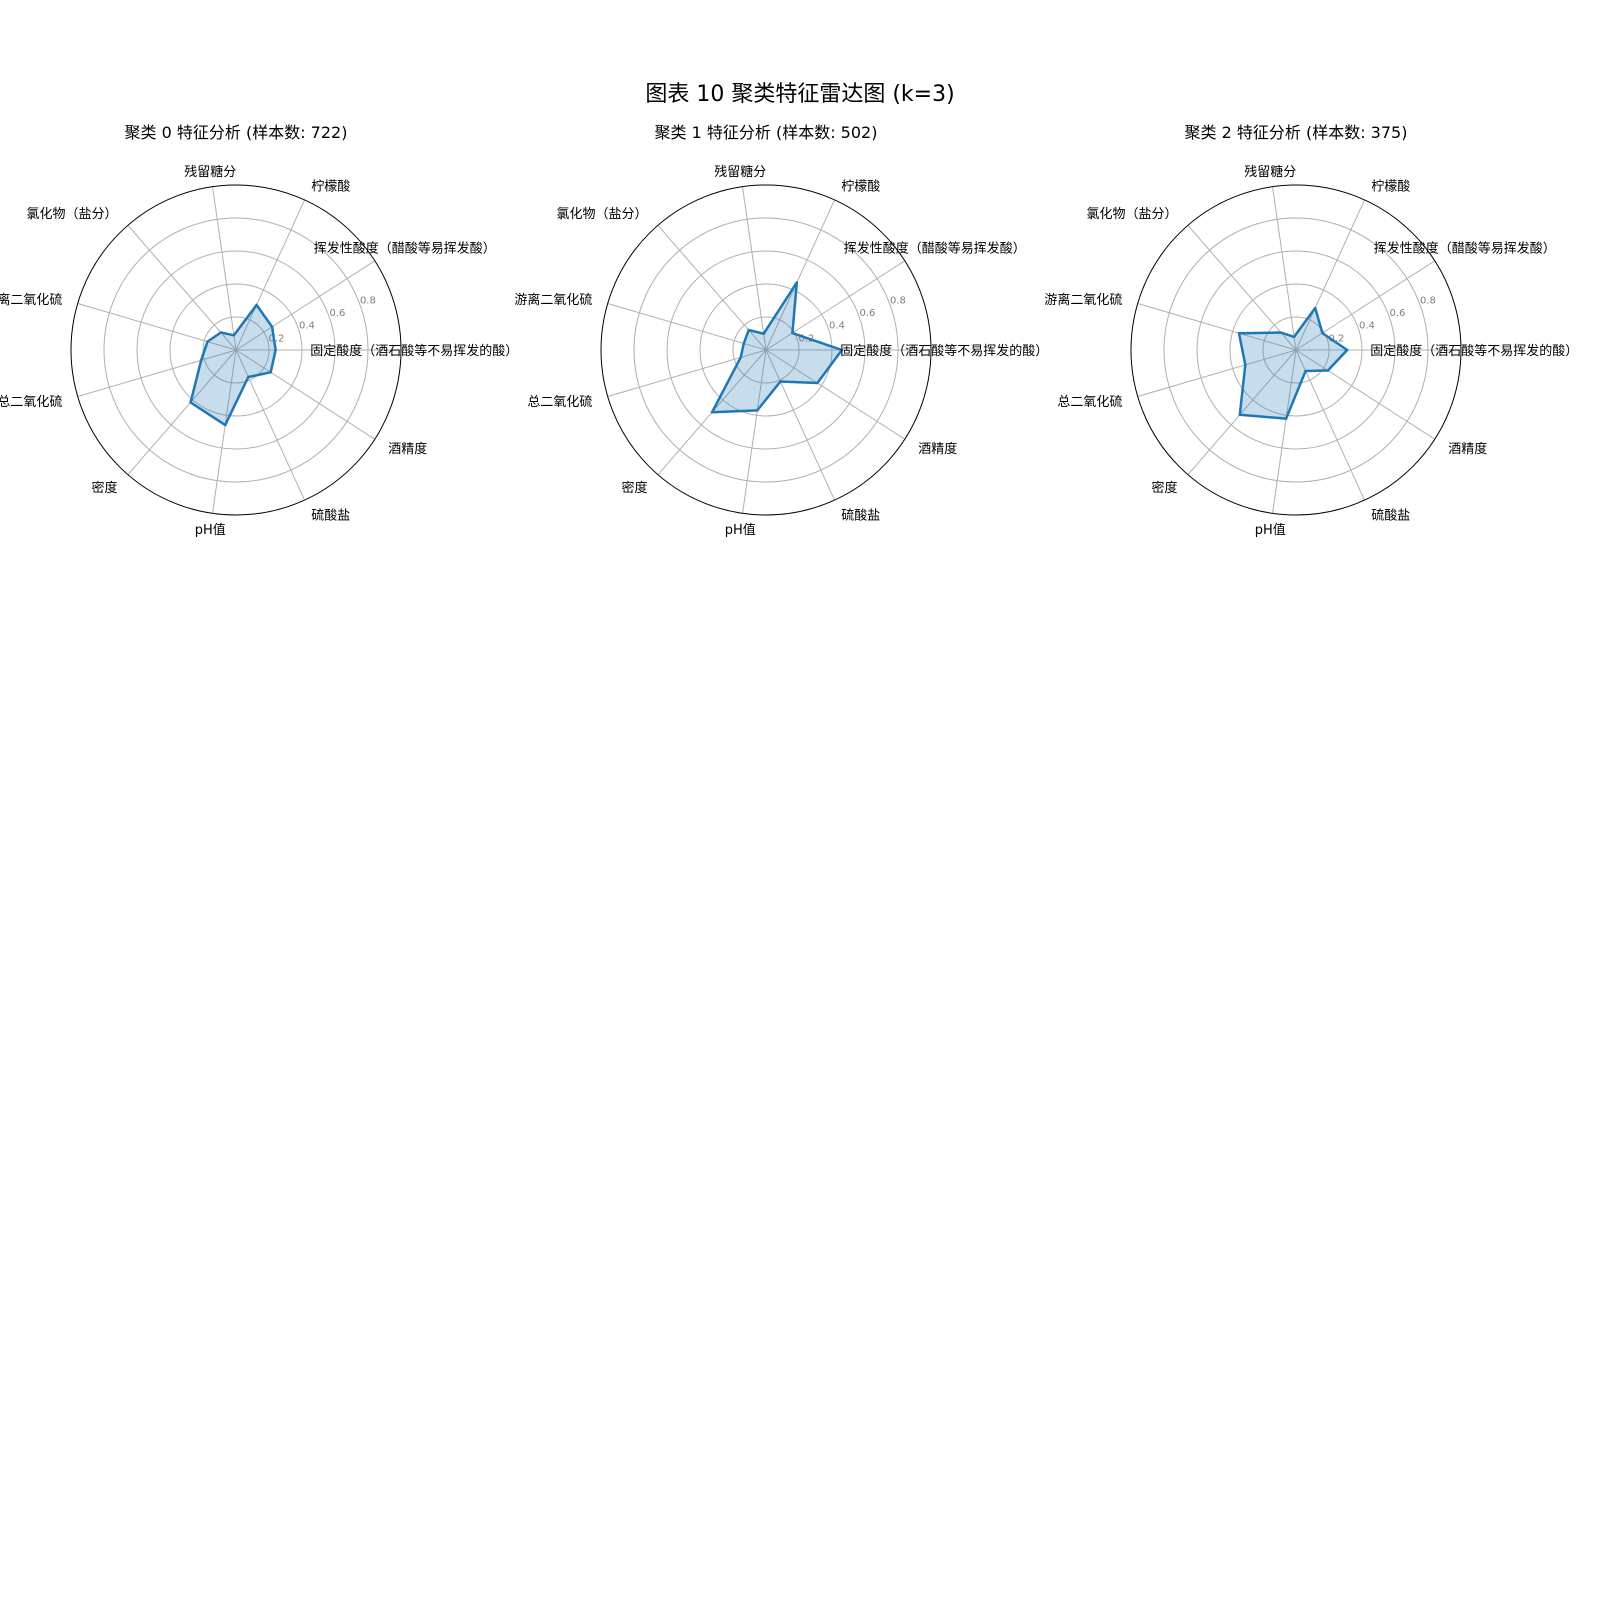 The width and height of the screenshot is (1600, 1600). What do you see at coordinates (766, 132) in the screenshot?
I see `chart-title: 聚类 1 特征分析 (样本数: 502)` at bounding box center [766, 132].